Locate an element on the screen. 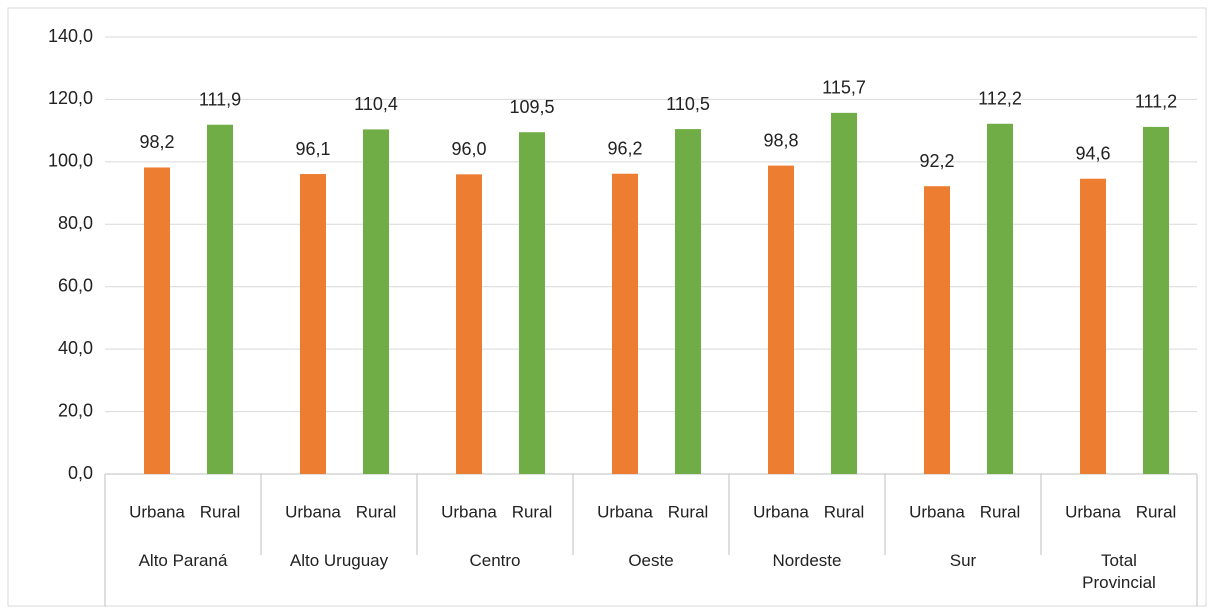  y-tick-label: 140,0 is located at coordinates (70, 36).